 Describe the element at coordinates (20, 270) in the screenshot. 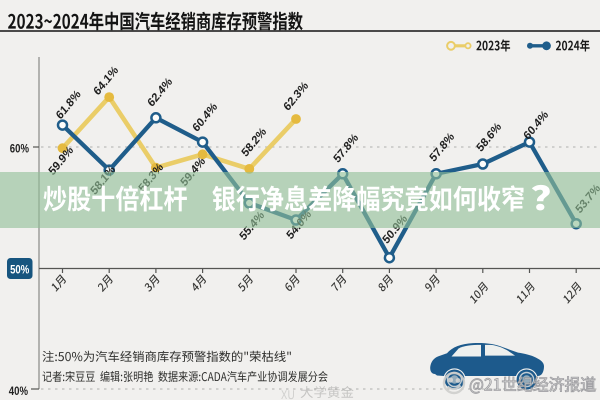

I see `svg-text: 50%` at that location.